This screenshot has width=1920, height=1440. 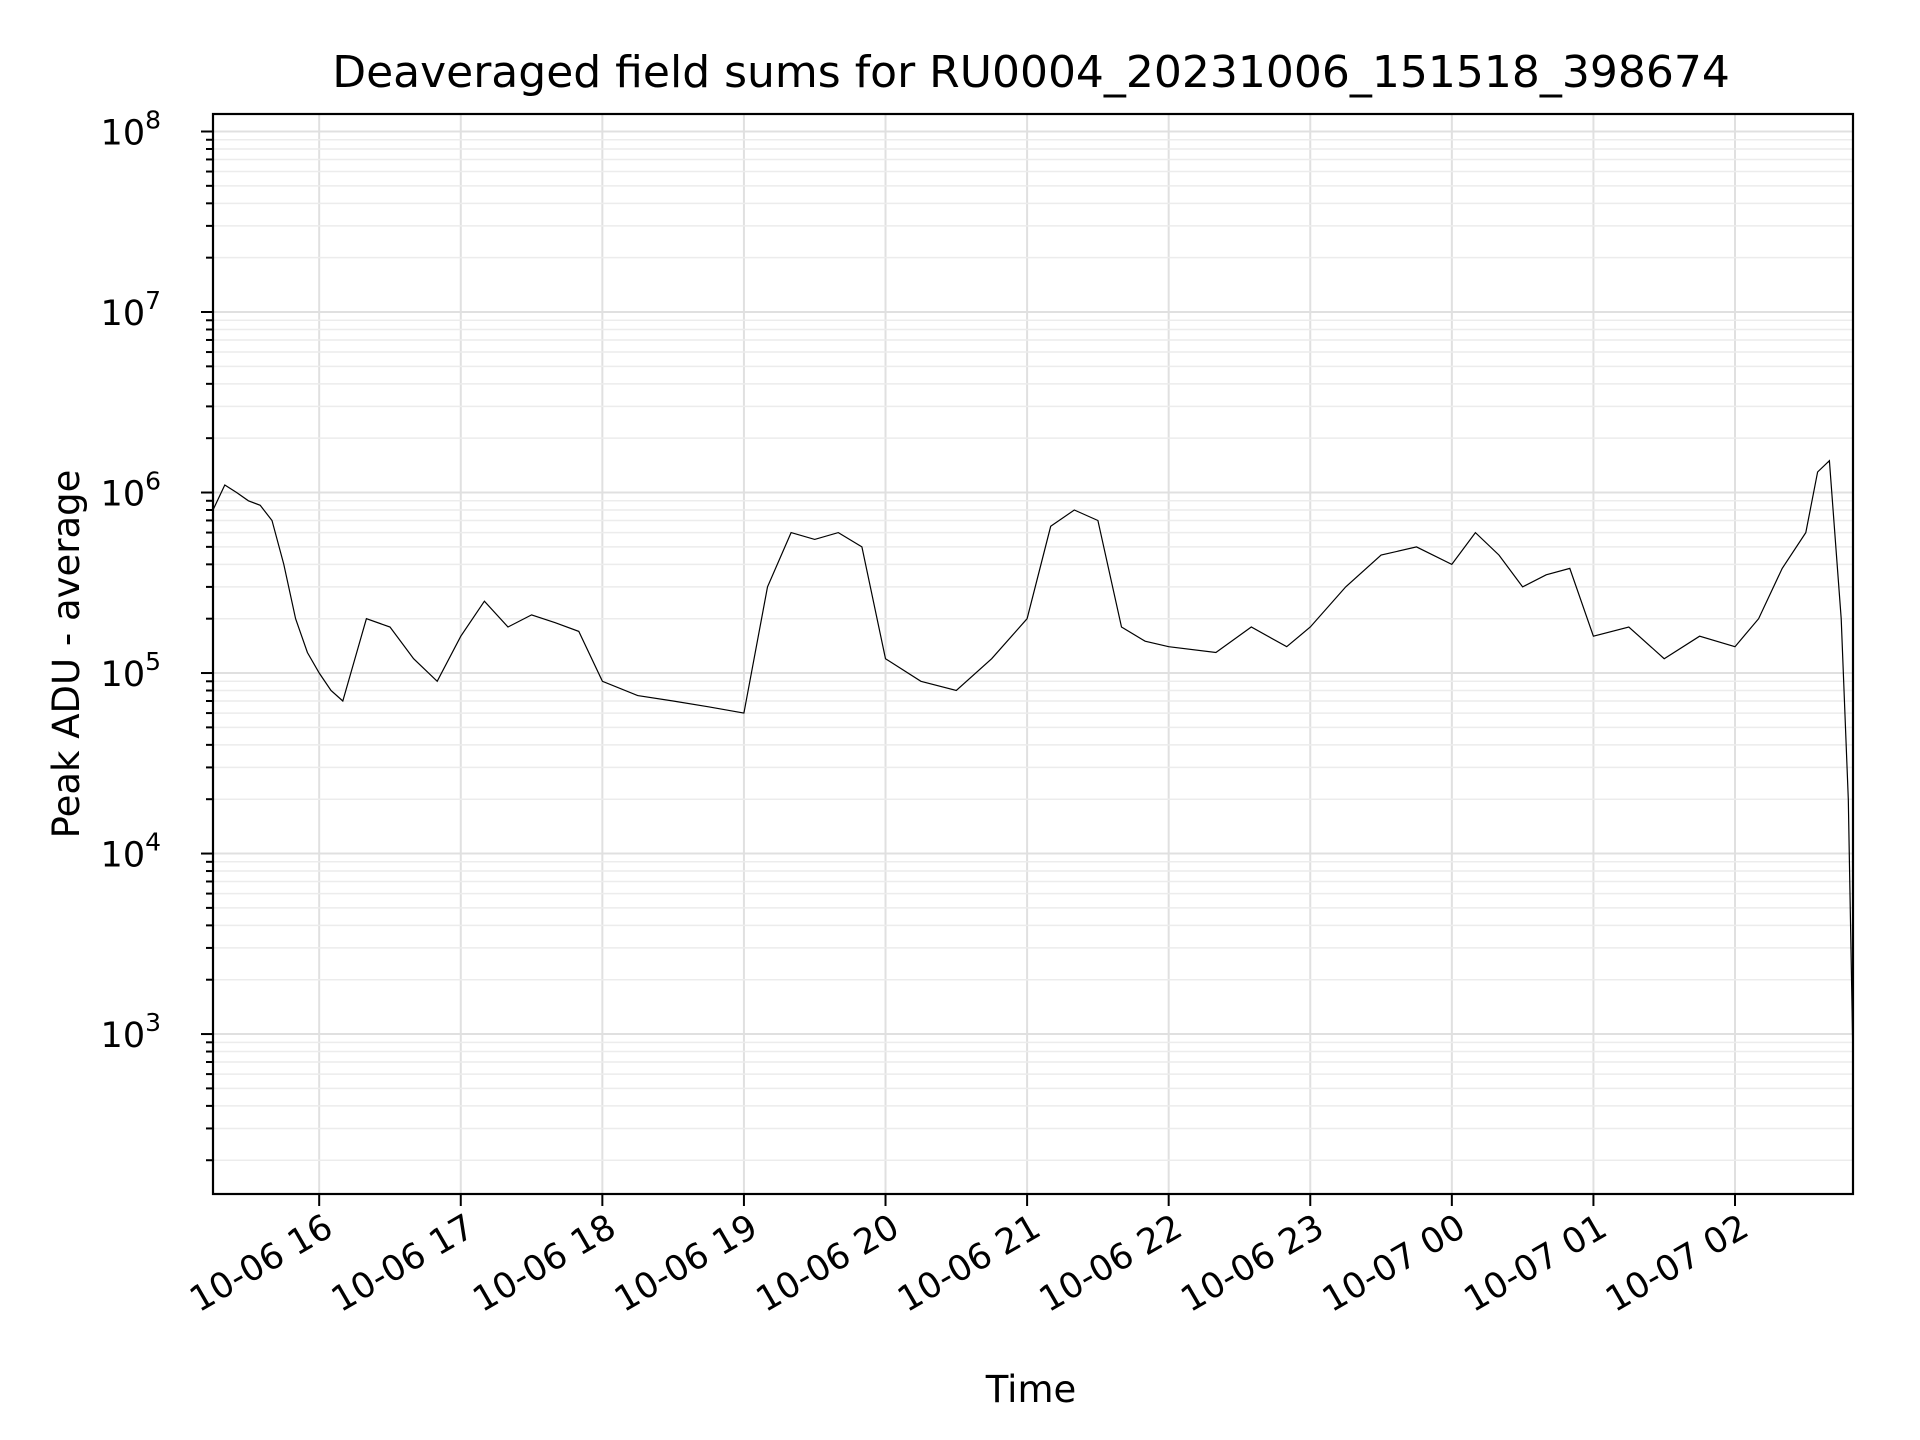 I want to click on y-tick-label: 10⁸, so click(x=131, y=129).